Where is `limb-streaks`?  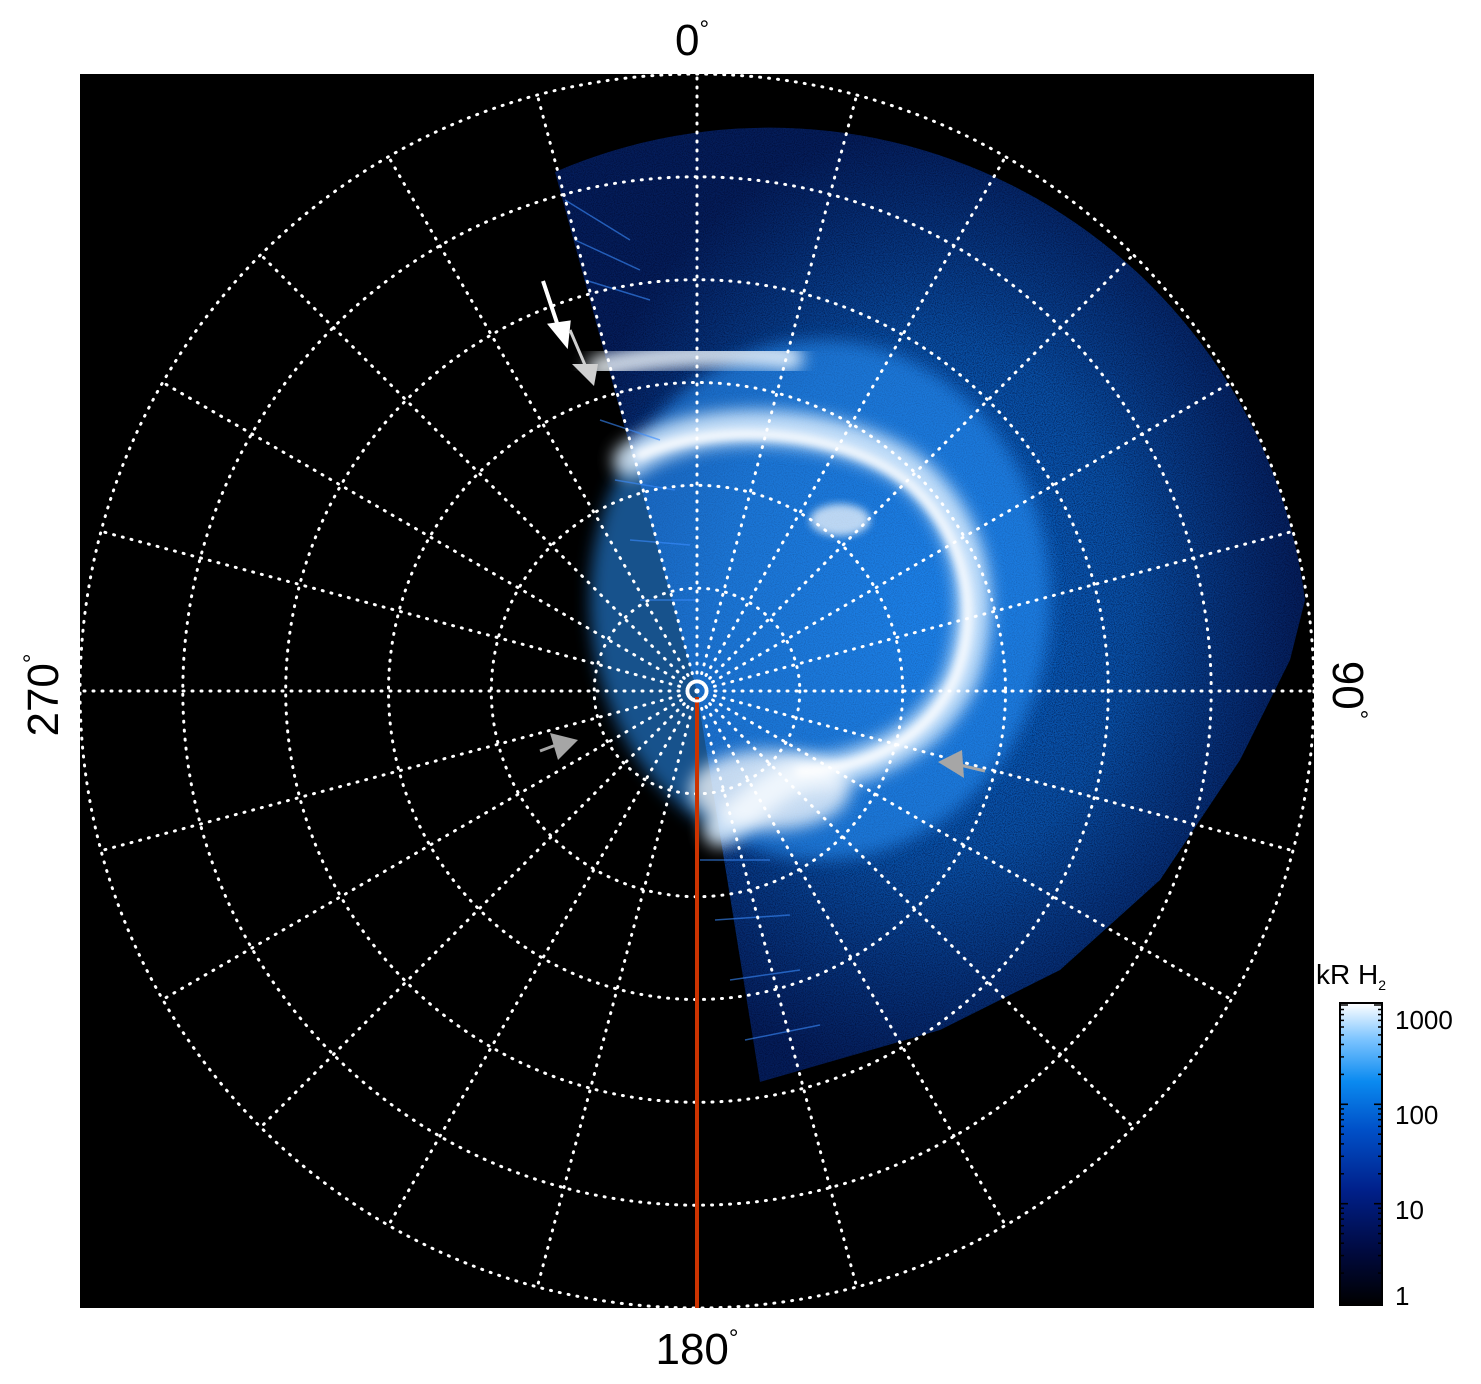
limb-streaks is located at coordinates (692, 620).